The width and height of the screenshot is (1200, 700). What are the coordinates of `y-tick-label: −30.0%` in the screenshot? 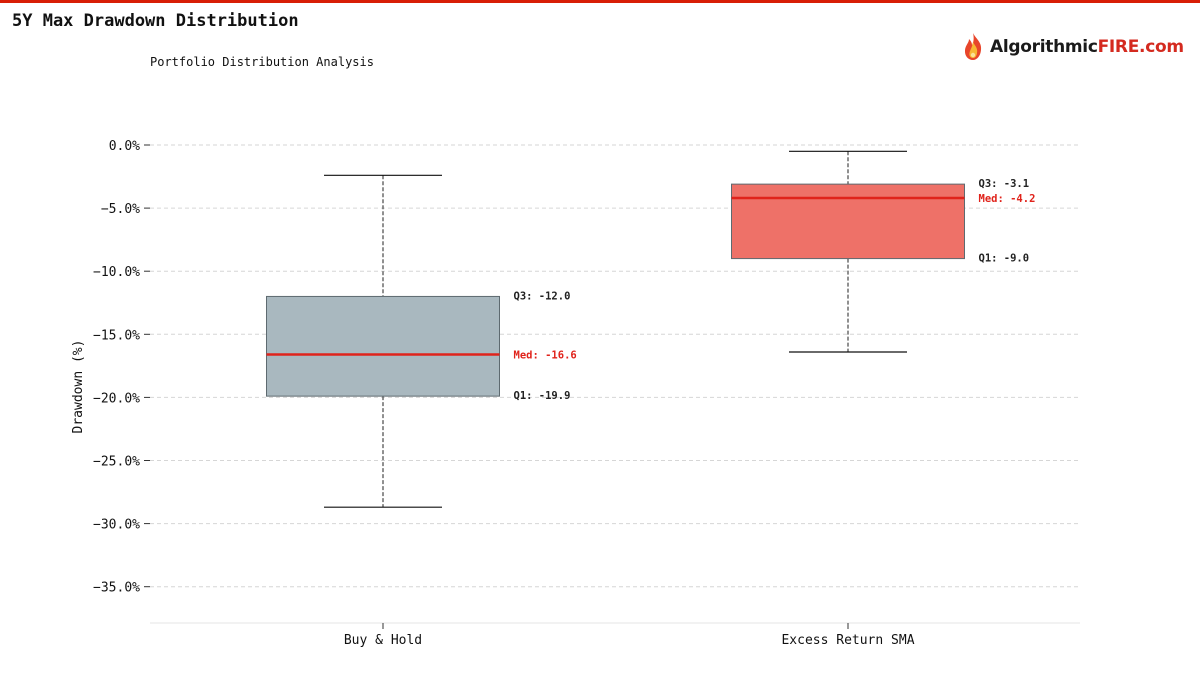 It's located at (116, 525).